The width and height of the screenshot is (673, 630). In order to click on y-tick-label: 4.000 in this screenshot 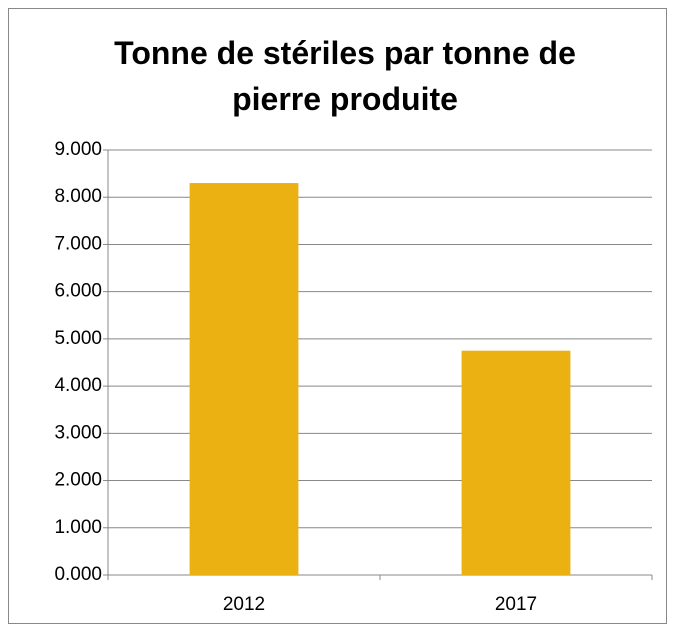, I will do `click(78, 385)`.